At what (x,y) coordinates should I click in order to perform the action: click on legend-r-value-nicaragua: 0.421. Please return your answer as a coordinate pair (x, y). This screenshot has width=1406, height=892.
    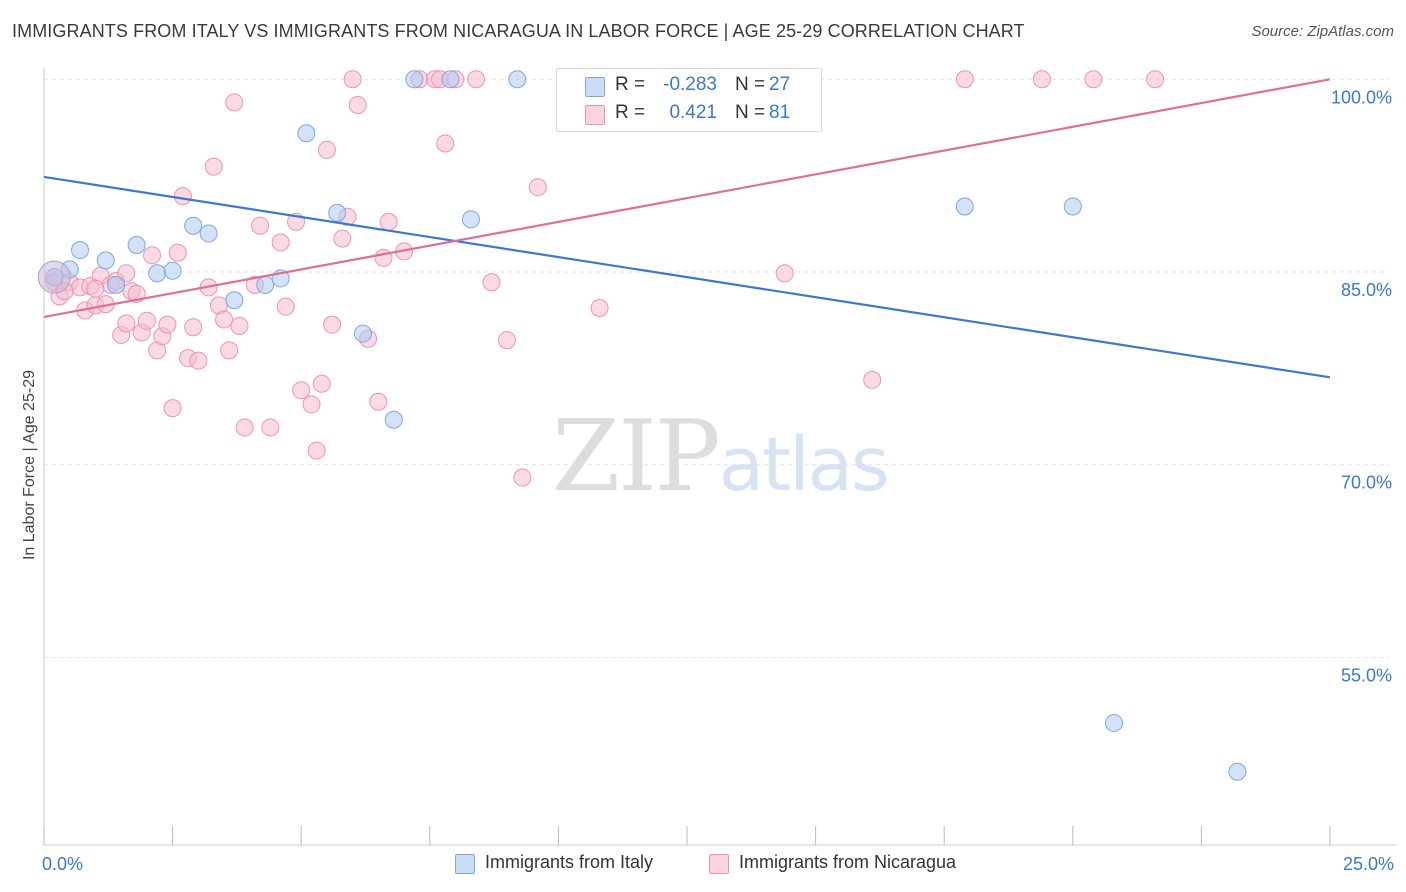
    Looking at the image, I should click on (693, 112).